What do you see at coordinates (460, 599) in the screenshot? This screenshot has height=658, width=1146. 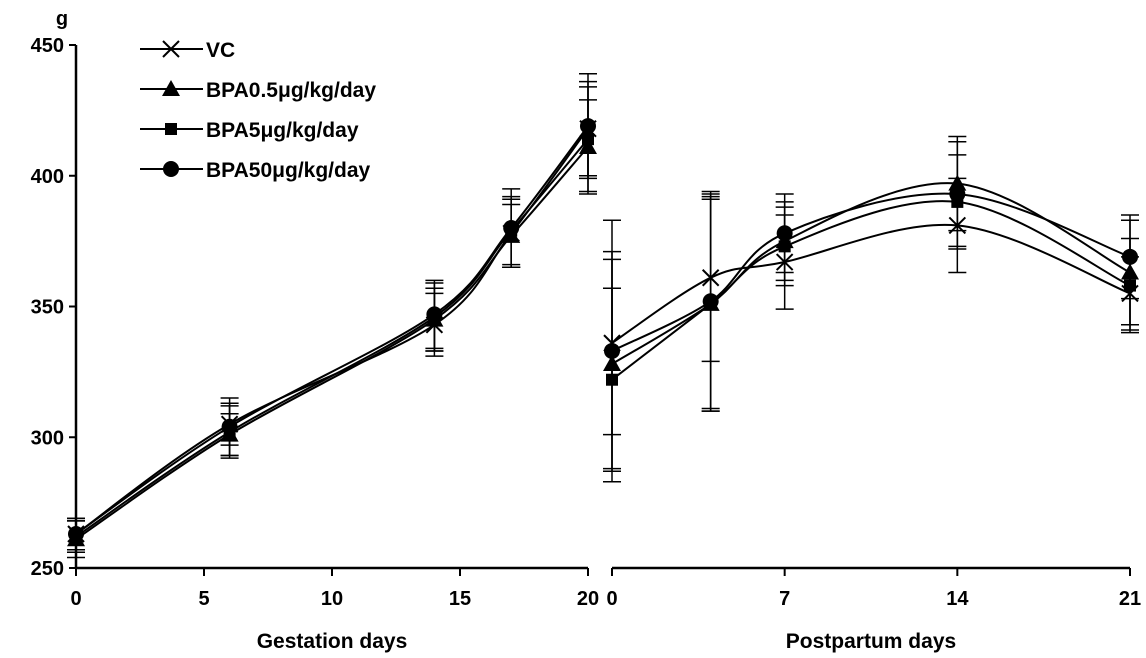 I see `x-tick-label: 15` at bounding box center [460, 599].